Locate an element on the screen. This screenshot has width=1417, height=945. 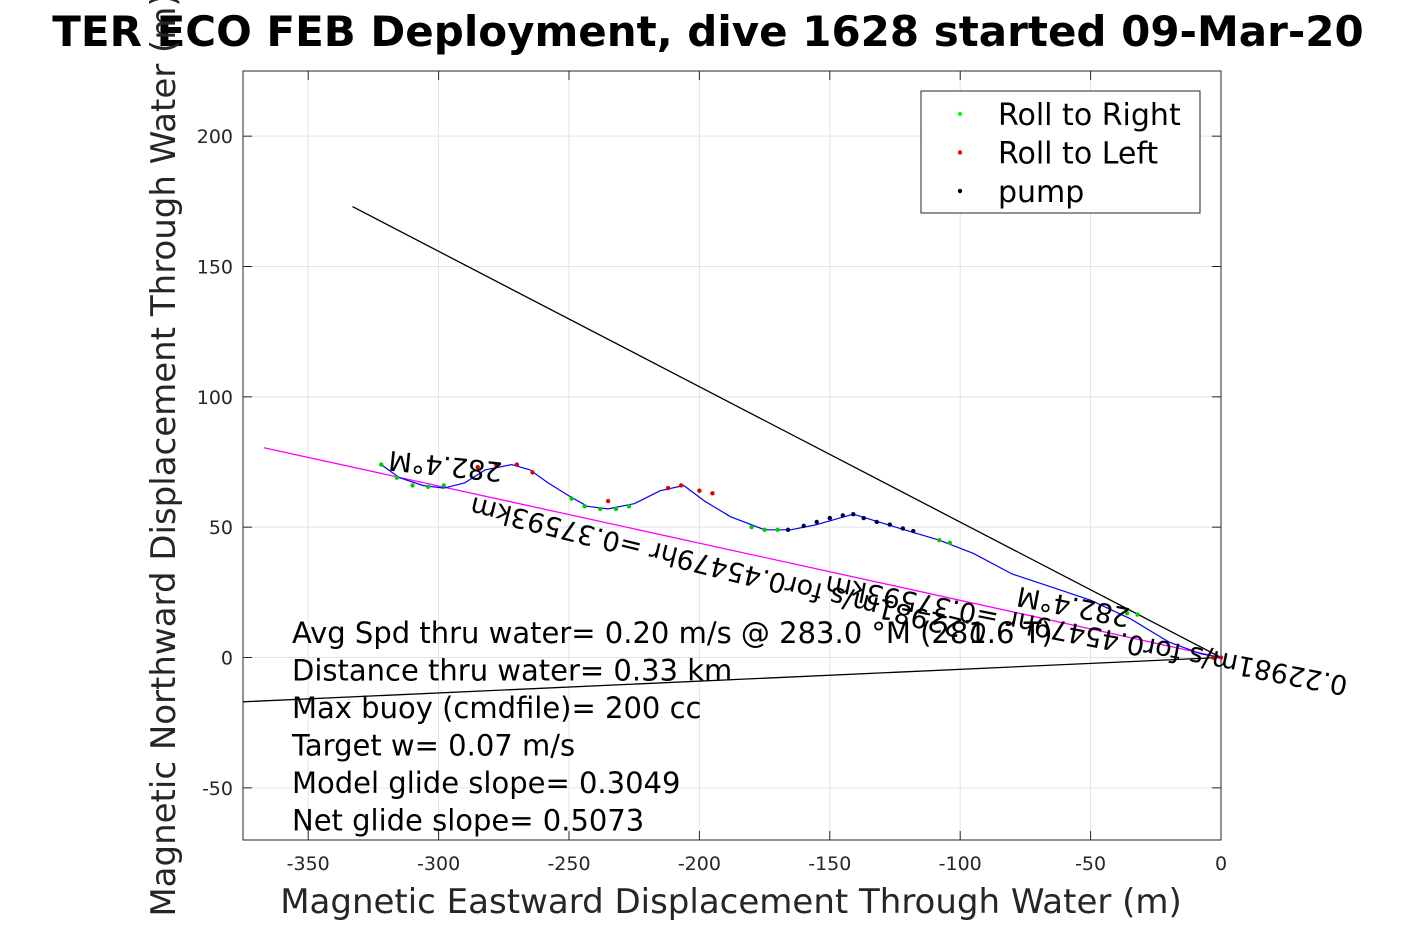
annotation-line-4: Model glide slope= 0.3049 is located at coordinates (486, 783).